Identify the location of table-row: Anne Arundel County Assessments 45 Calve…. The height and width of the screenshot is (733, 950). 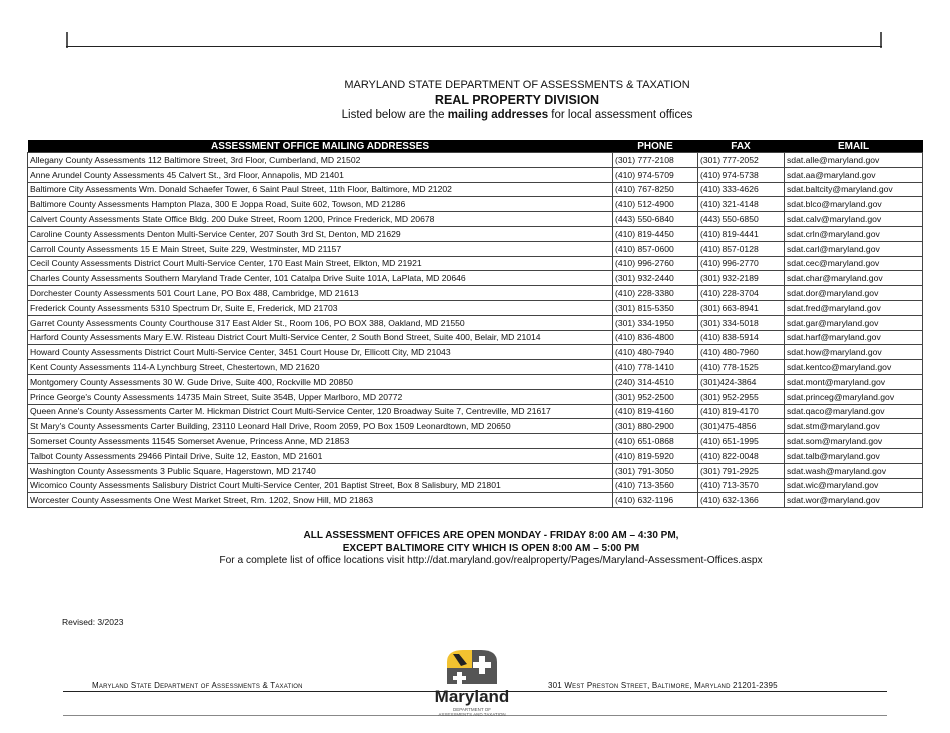
(475, 174).